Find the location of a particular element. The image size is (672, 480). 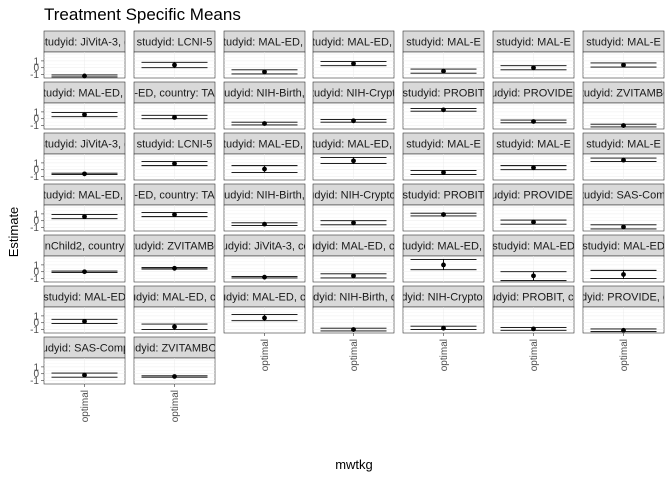

facet-panel: studyid: JiVitA-3, c10-1 is located at coordinates (80, 56).